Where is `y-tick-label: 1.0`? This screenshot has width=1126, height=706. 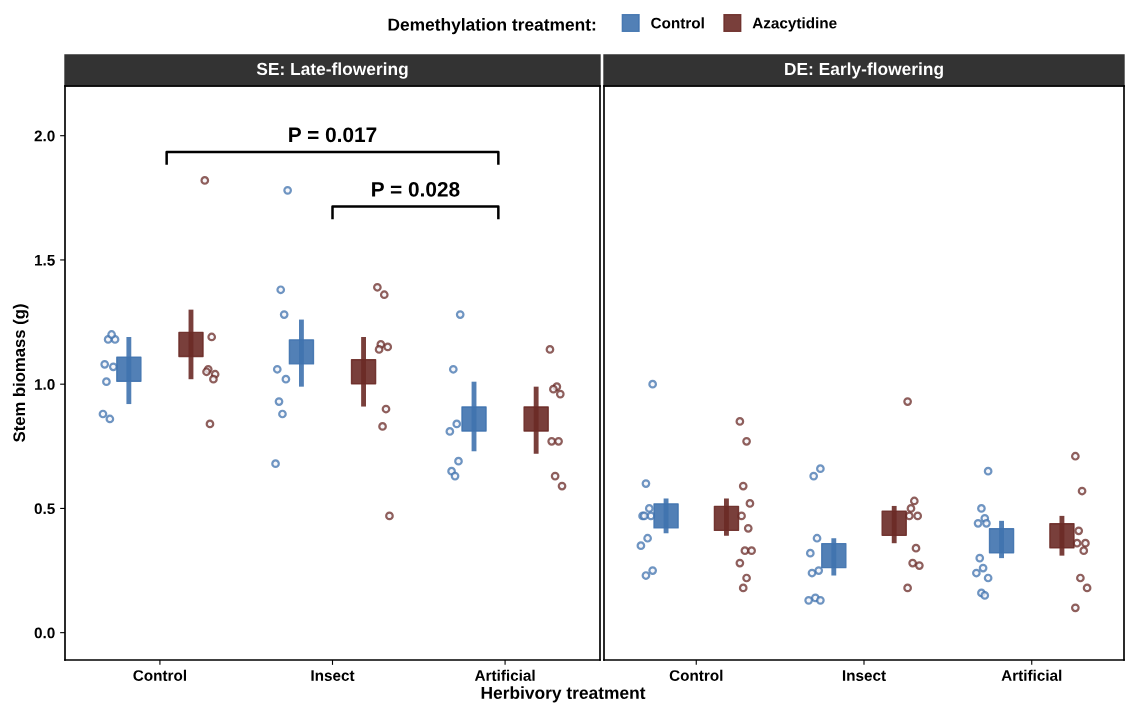
y-tick-label: 1.0 is located at coordinates (45, 384).